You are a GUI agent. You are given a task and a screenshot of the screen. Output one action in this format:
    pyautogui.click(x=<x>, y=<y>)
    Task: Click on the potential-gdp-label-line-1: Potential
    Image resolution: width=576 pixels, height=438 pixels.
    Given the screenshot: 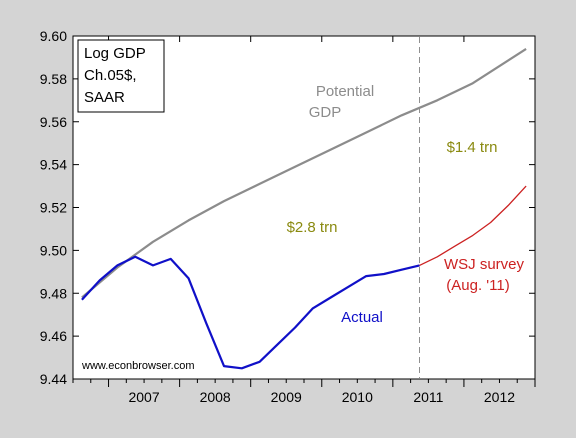 What is the action you would take?
    pyautogui.click(x=345, y=91)
    